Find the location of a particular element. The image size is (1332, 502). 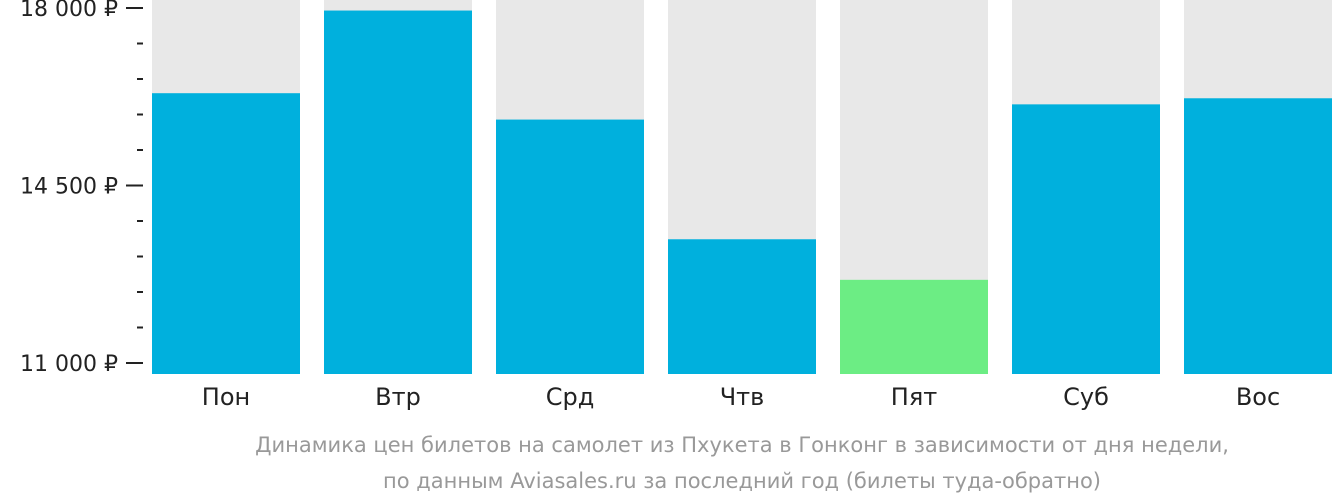

x-tick-label-6: Суб is located at coordinates (1086, 397).